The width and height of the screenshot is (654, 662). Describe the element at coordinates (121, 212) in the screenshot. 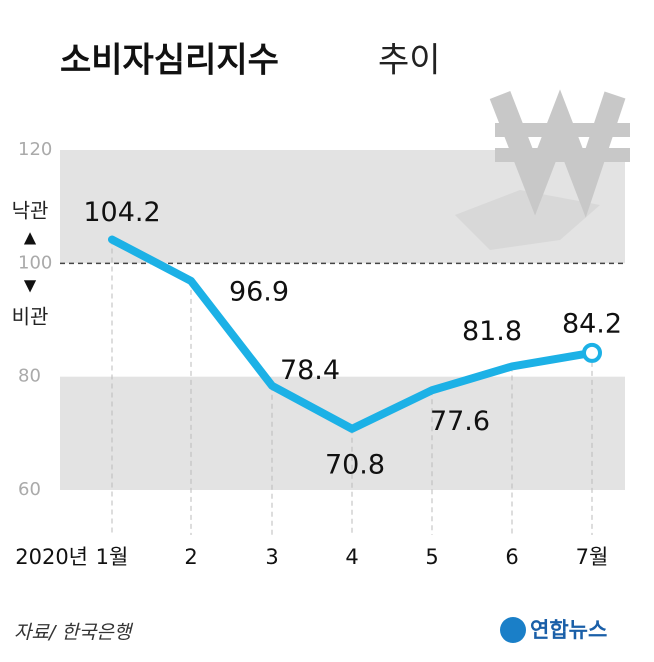

I see `value-label: 104.2` at that location.